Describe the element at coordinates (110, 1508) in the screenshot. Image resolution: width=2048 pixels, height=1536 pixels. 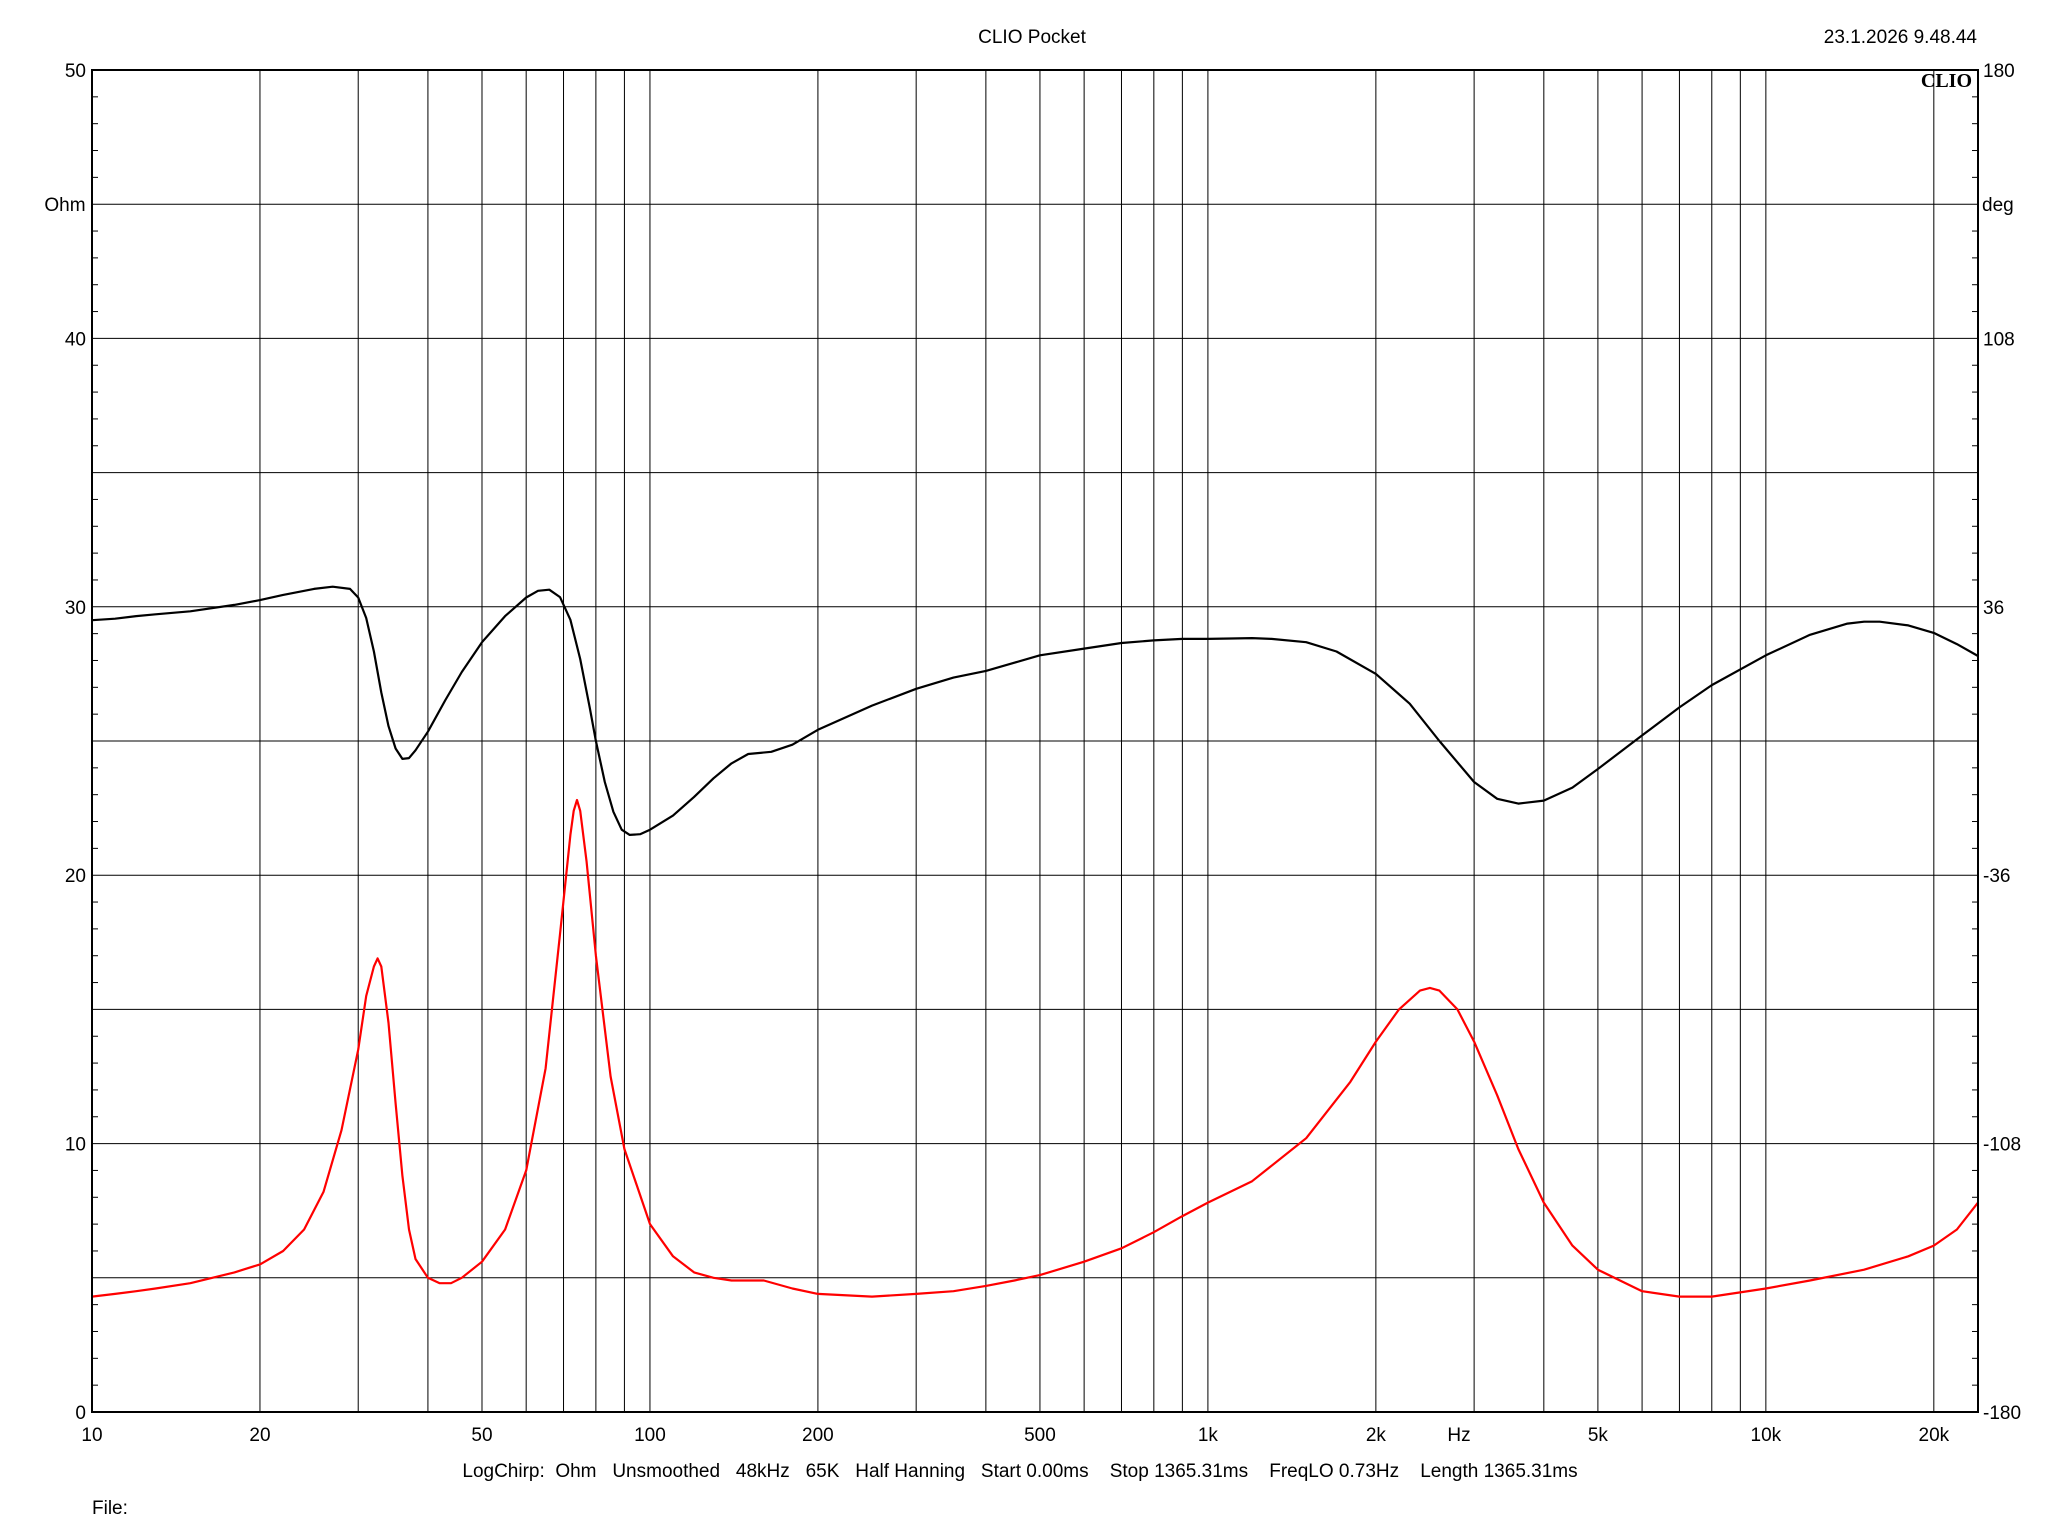
I see `file-label: File:` at that location.